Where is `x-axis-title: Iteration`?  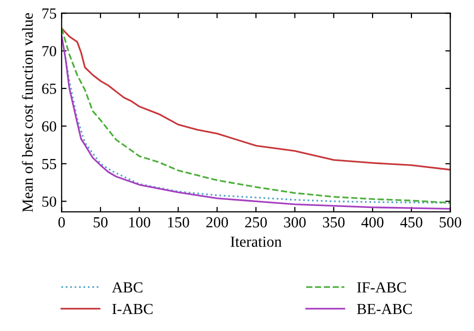 x-axis-title: Iteration is located at coordinates (256, 241).